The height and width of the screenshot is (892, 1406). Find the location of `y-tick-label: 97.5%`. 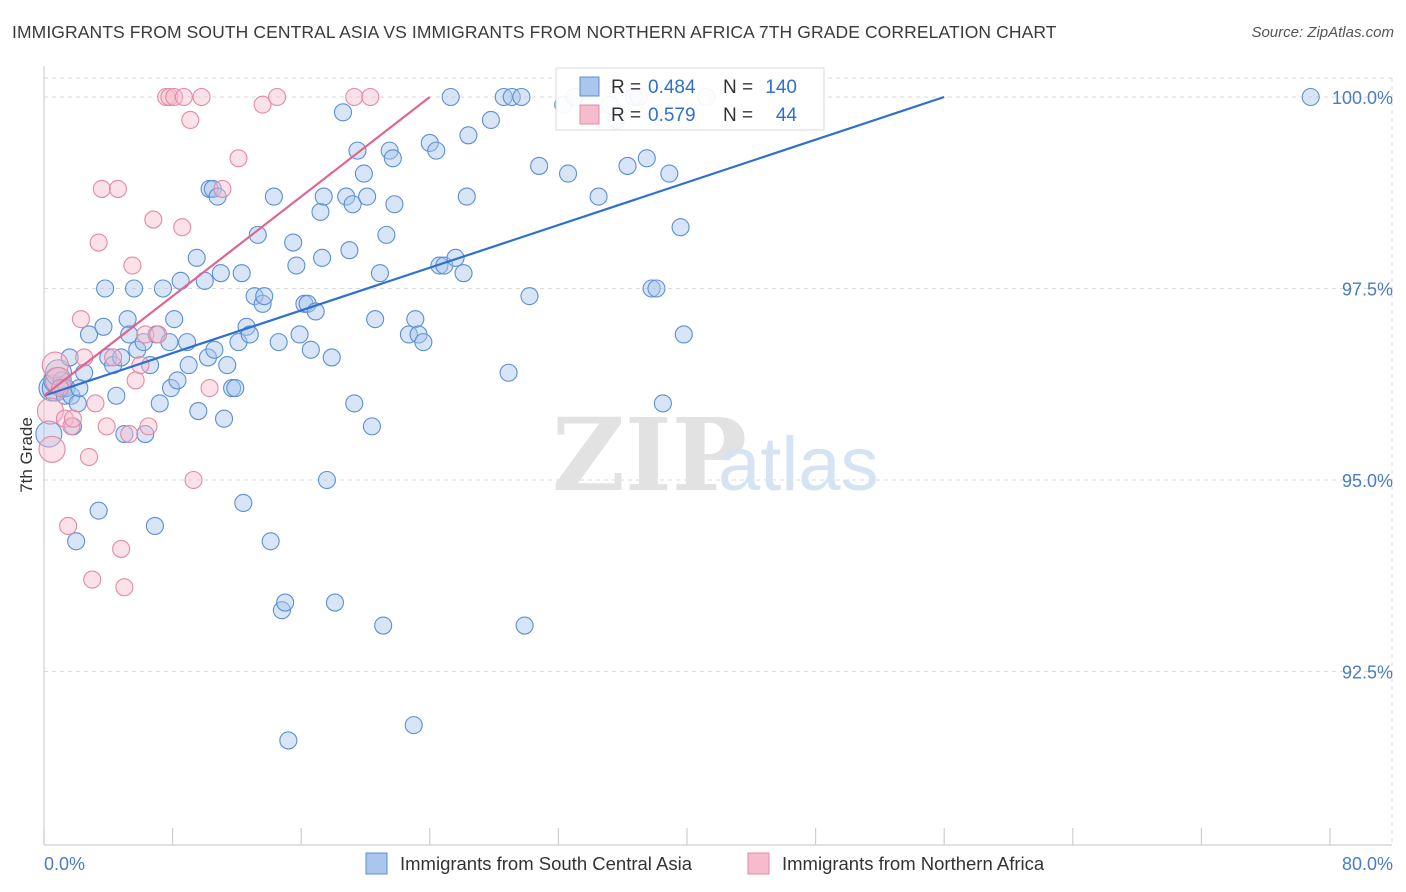

y-tick-label: 97.5% is located at coordinates (1367, 290).